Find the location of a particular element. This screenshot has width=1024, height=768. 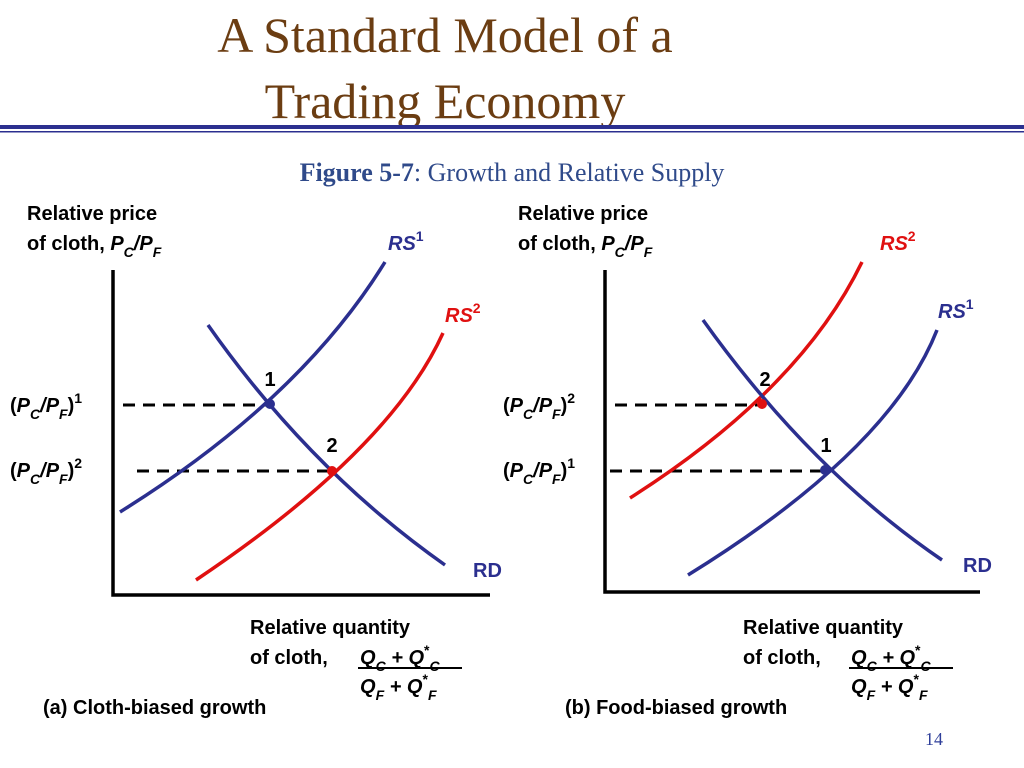

page-number: 14 is located at coordinates (934, 739).